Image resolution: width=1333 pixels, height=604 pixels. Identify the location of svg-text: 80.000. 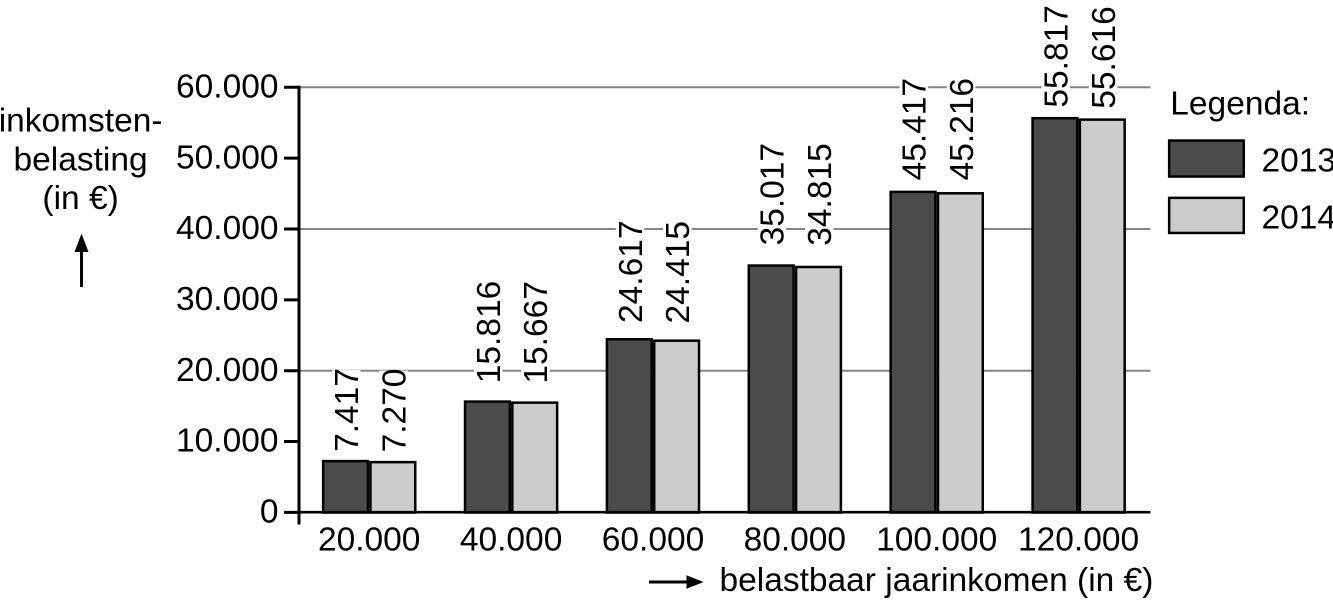
(795, 539).